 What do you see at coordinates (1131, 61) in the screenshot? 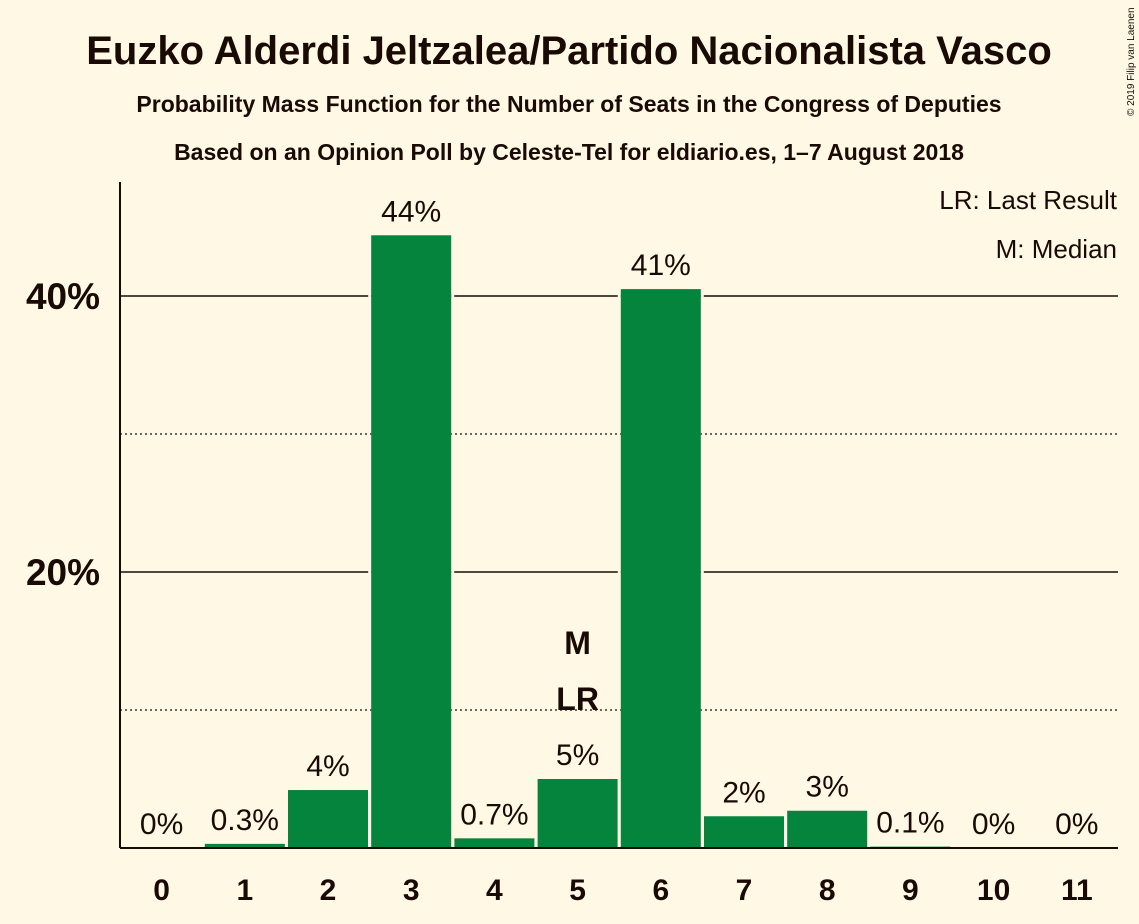
I see `copyright-text: © 2019 Filip van Laenen` at bounding box center [1131, 61].